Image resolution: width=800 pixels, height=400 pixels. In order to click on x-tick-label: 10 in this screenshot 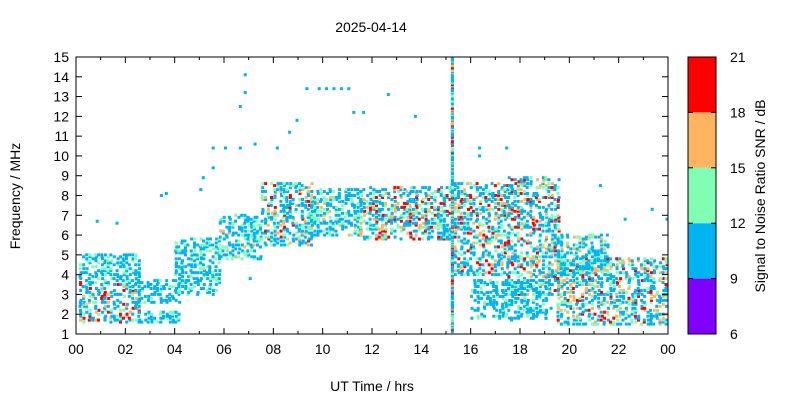, I will do `click(323, 349)`.